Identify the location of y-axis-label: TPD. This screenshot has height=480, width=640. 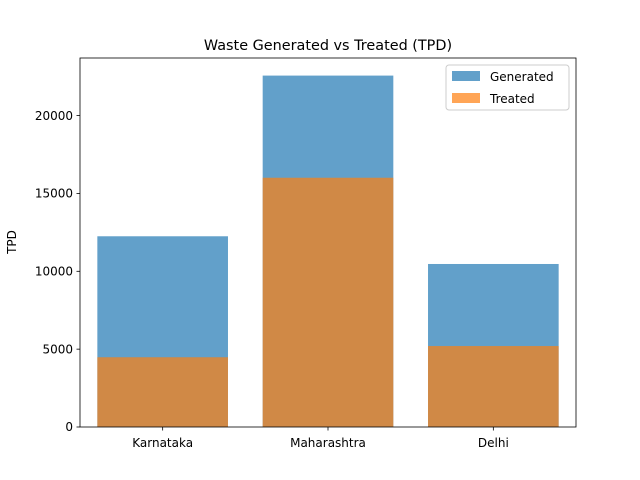
(12, 242).